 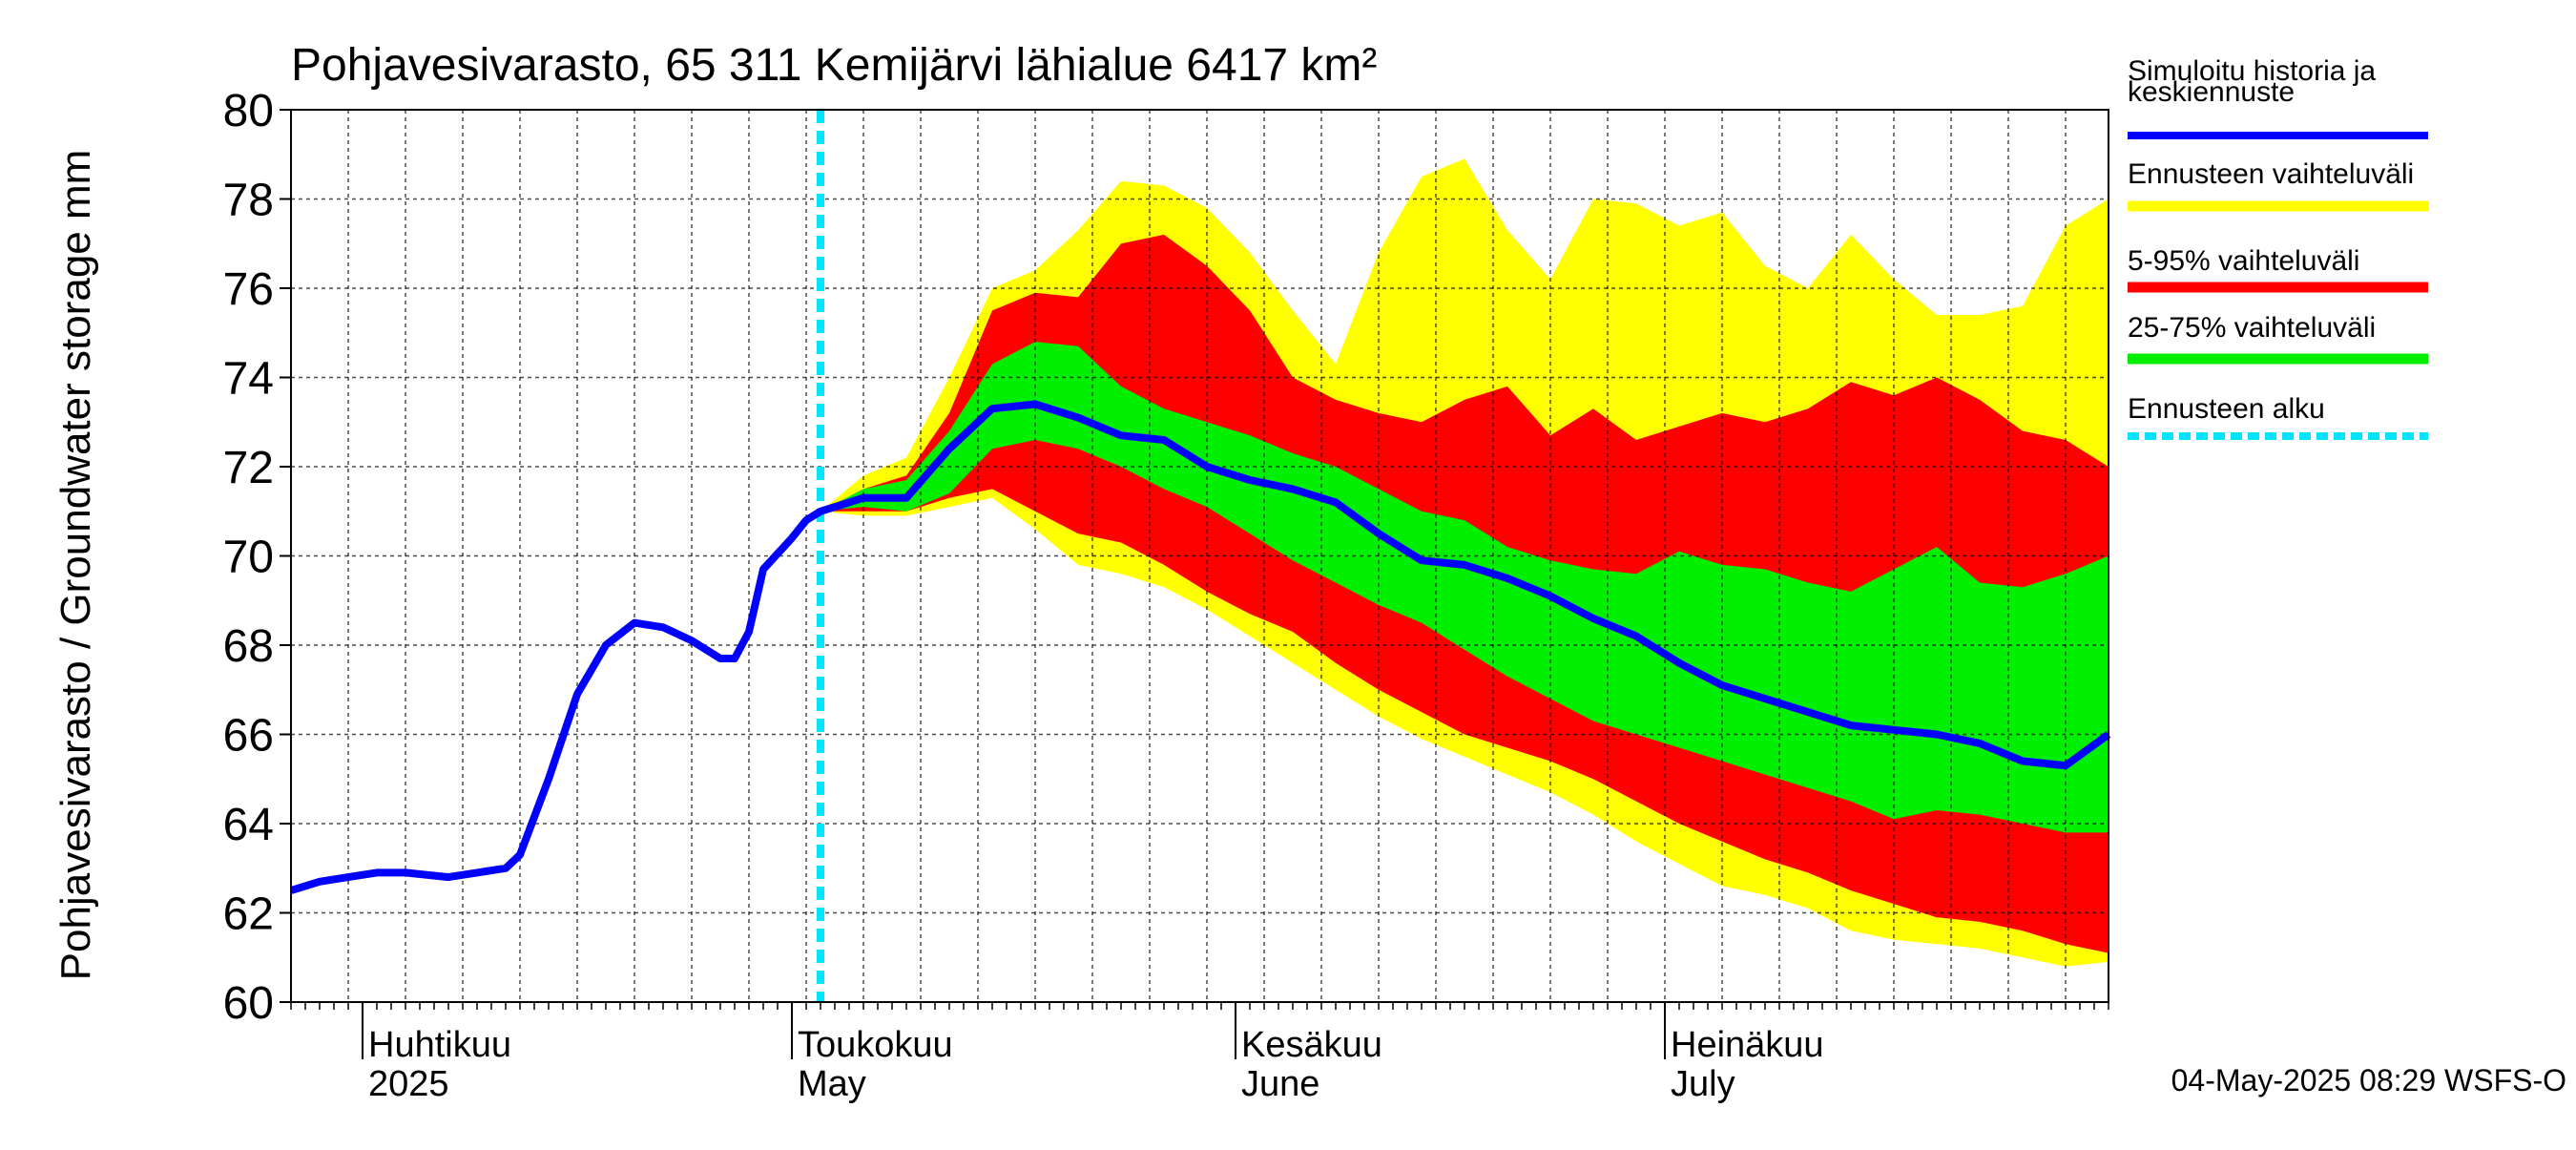 What do you see at coordinates (2211, 92) in the screenshot?
I see `legend-label: keskiennuste` at bounding box center [2211, 92].